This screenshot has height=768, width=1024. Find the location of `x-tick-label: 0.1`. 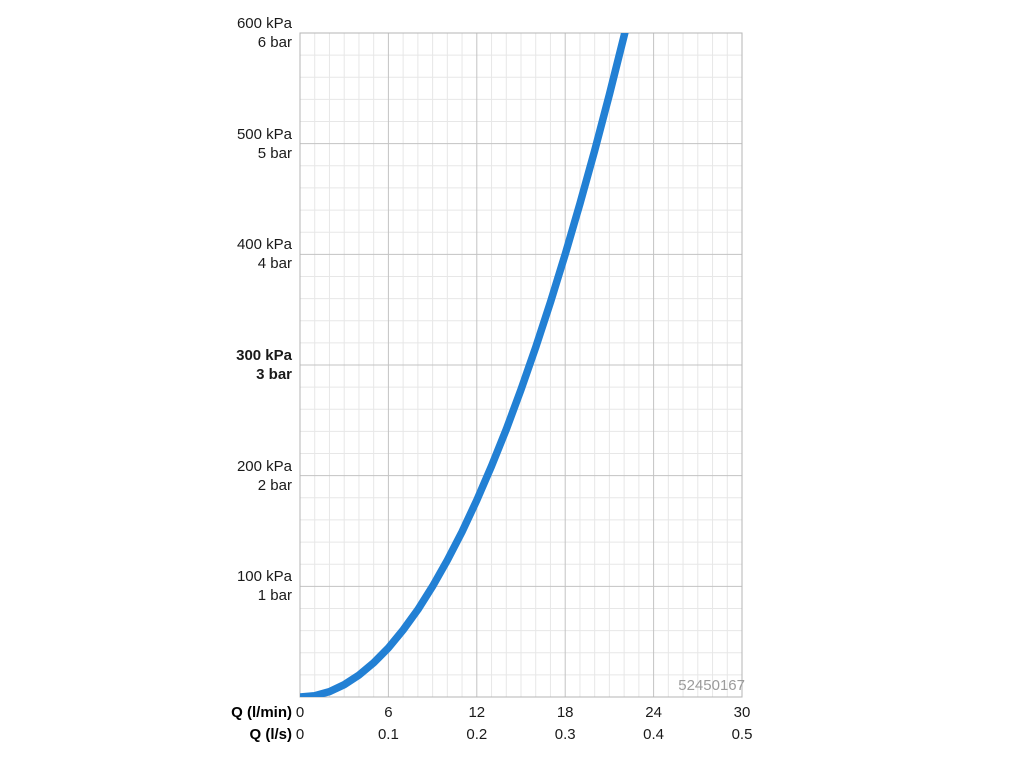

x-tick-label: 0.1 is located at coordinates (388, 734).